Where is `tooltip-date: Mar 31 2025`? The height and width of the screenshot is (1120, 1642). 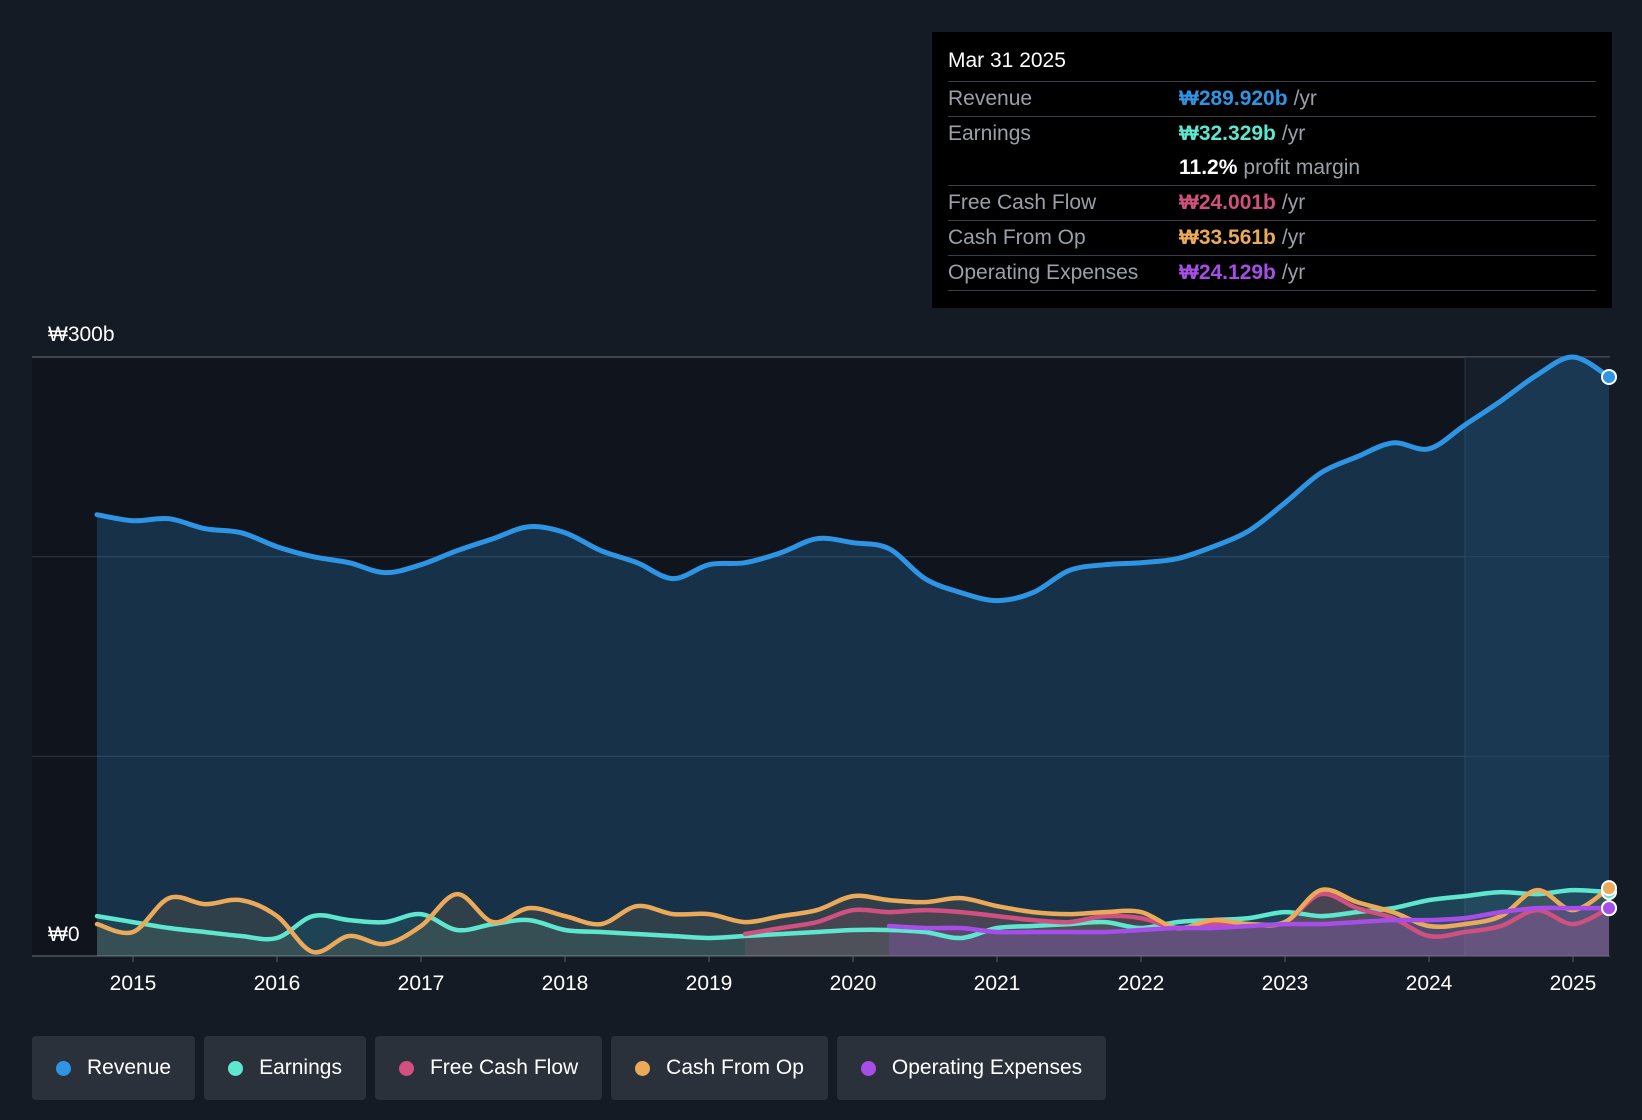
tooltip-date: Mar 31 2025 is located at coordinates (1272, 64).